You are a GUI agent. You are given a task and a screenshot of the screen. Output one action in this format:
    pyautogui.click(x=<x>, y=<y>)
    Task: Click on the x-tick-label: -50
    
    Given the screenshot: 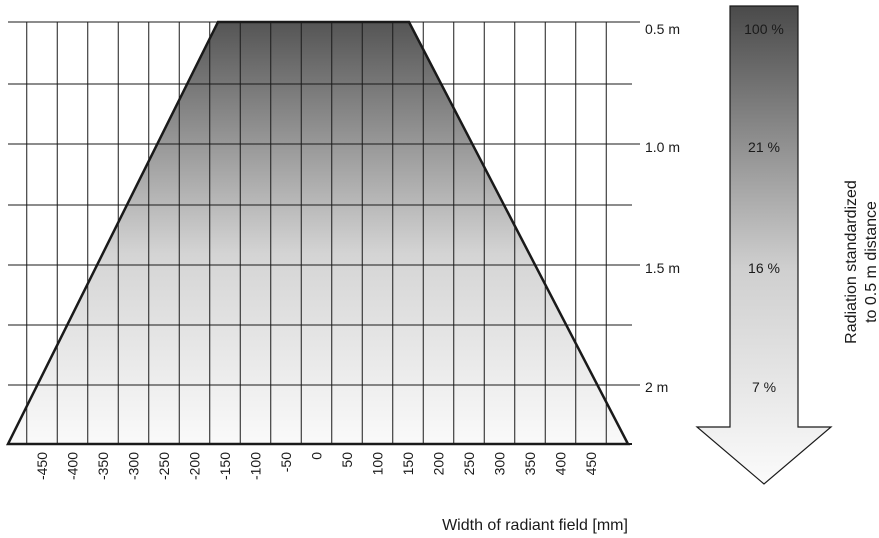 What is the action you would take?
    pyautogui.click(x=286, y=462)
    